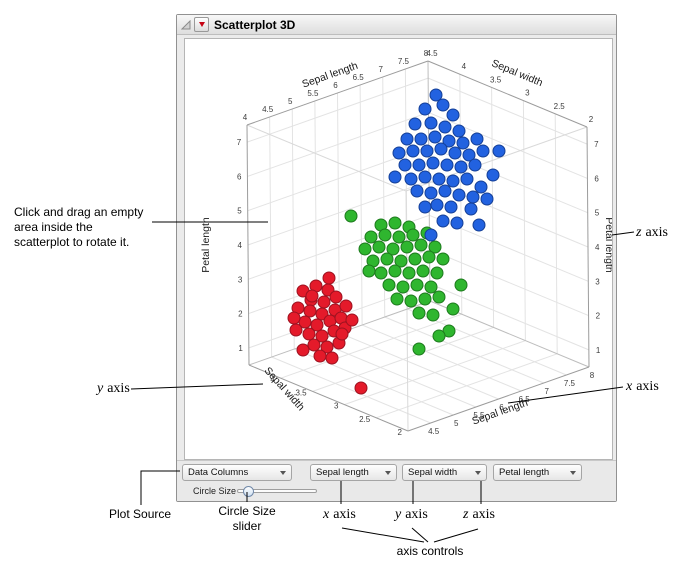 The height and width of the screenshot is (575, 682). What do you see at coordinates (218, 472) in the screenshot?
I see `data-columns-value: Data Columns` at bounding box center [218, 472].